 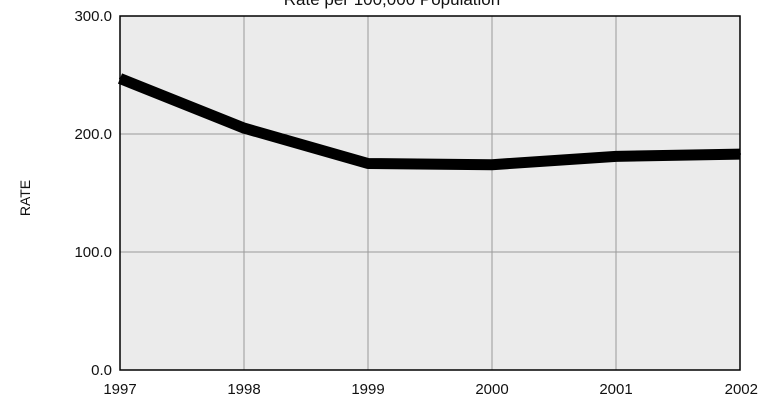 What do you see at coordinates (368, 163) in the screenshot?
I see `data-point-1999` at bounding box center [368, 163].